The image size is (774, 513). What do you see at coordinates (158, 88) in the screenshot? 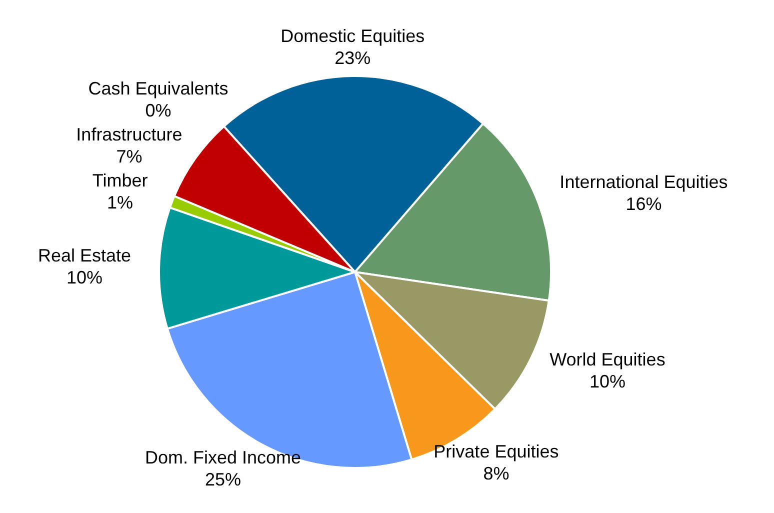
I see `category-label: Cash Equivalents` at bounding box center [158, 88].